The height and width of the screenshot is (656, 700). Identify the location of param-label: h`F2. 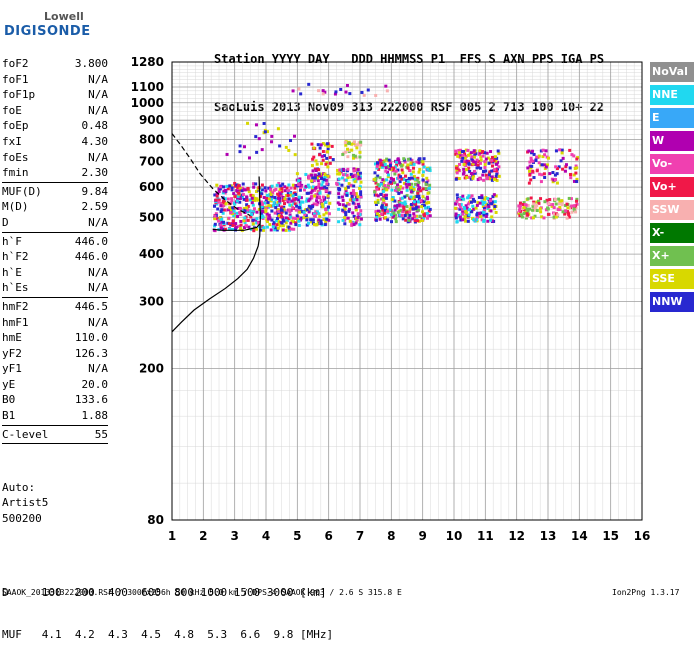
(15, 257).